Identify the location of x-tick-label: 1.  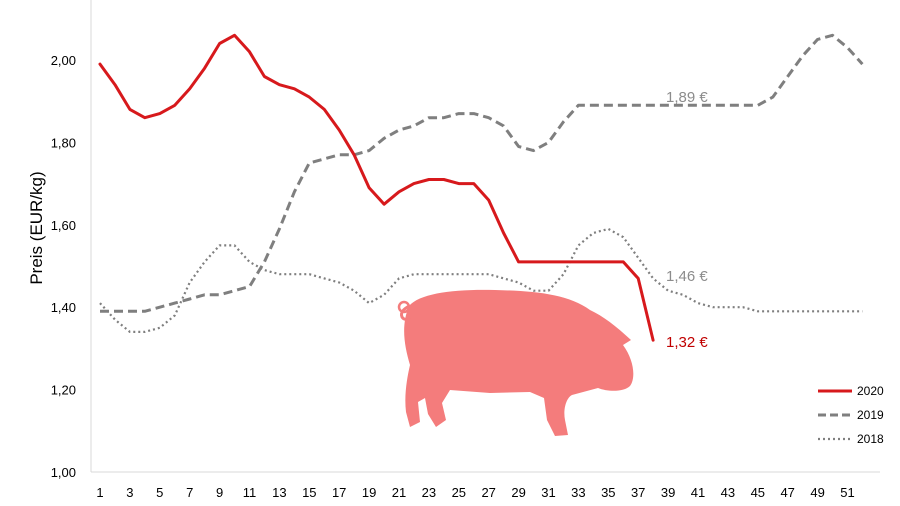
(99, 492).